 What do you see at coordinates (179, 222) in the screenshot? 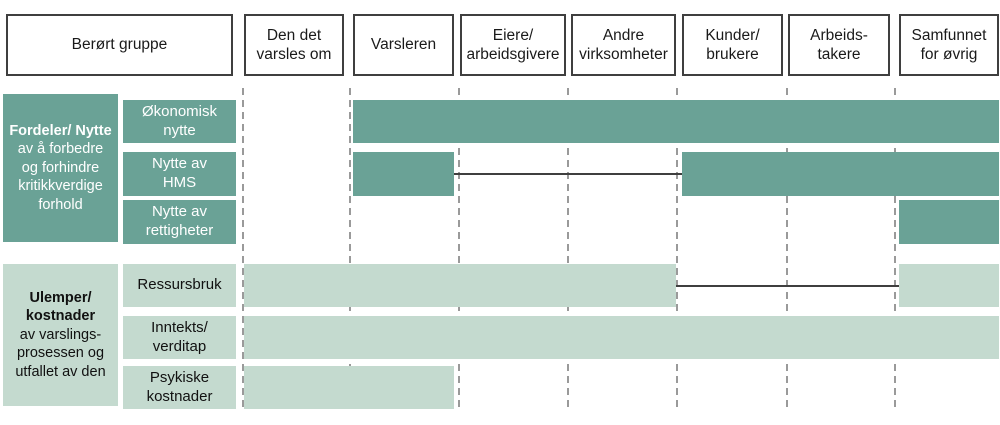
I see `row-label: Nytte av rettigheter` at bounding box center [179, 222].